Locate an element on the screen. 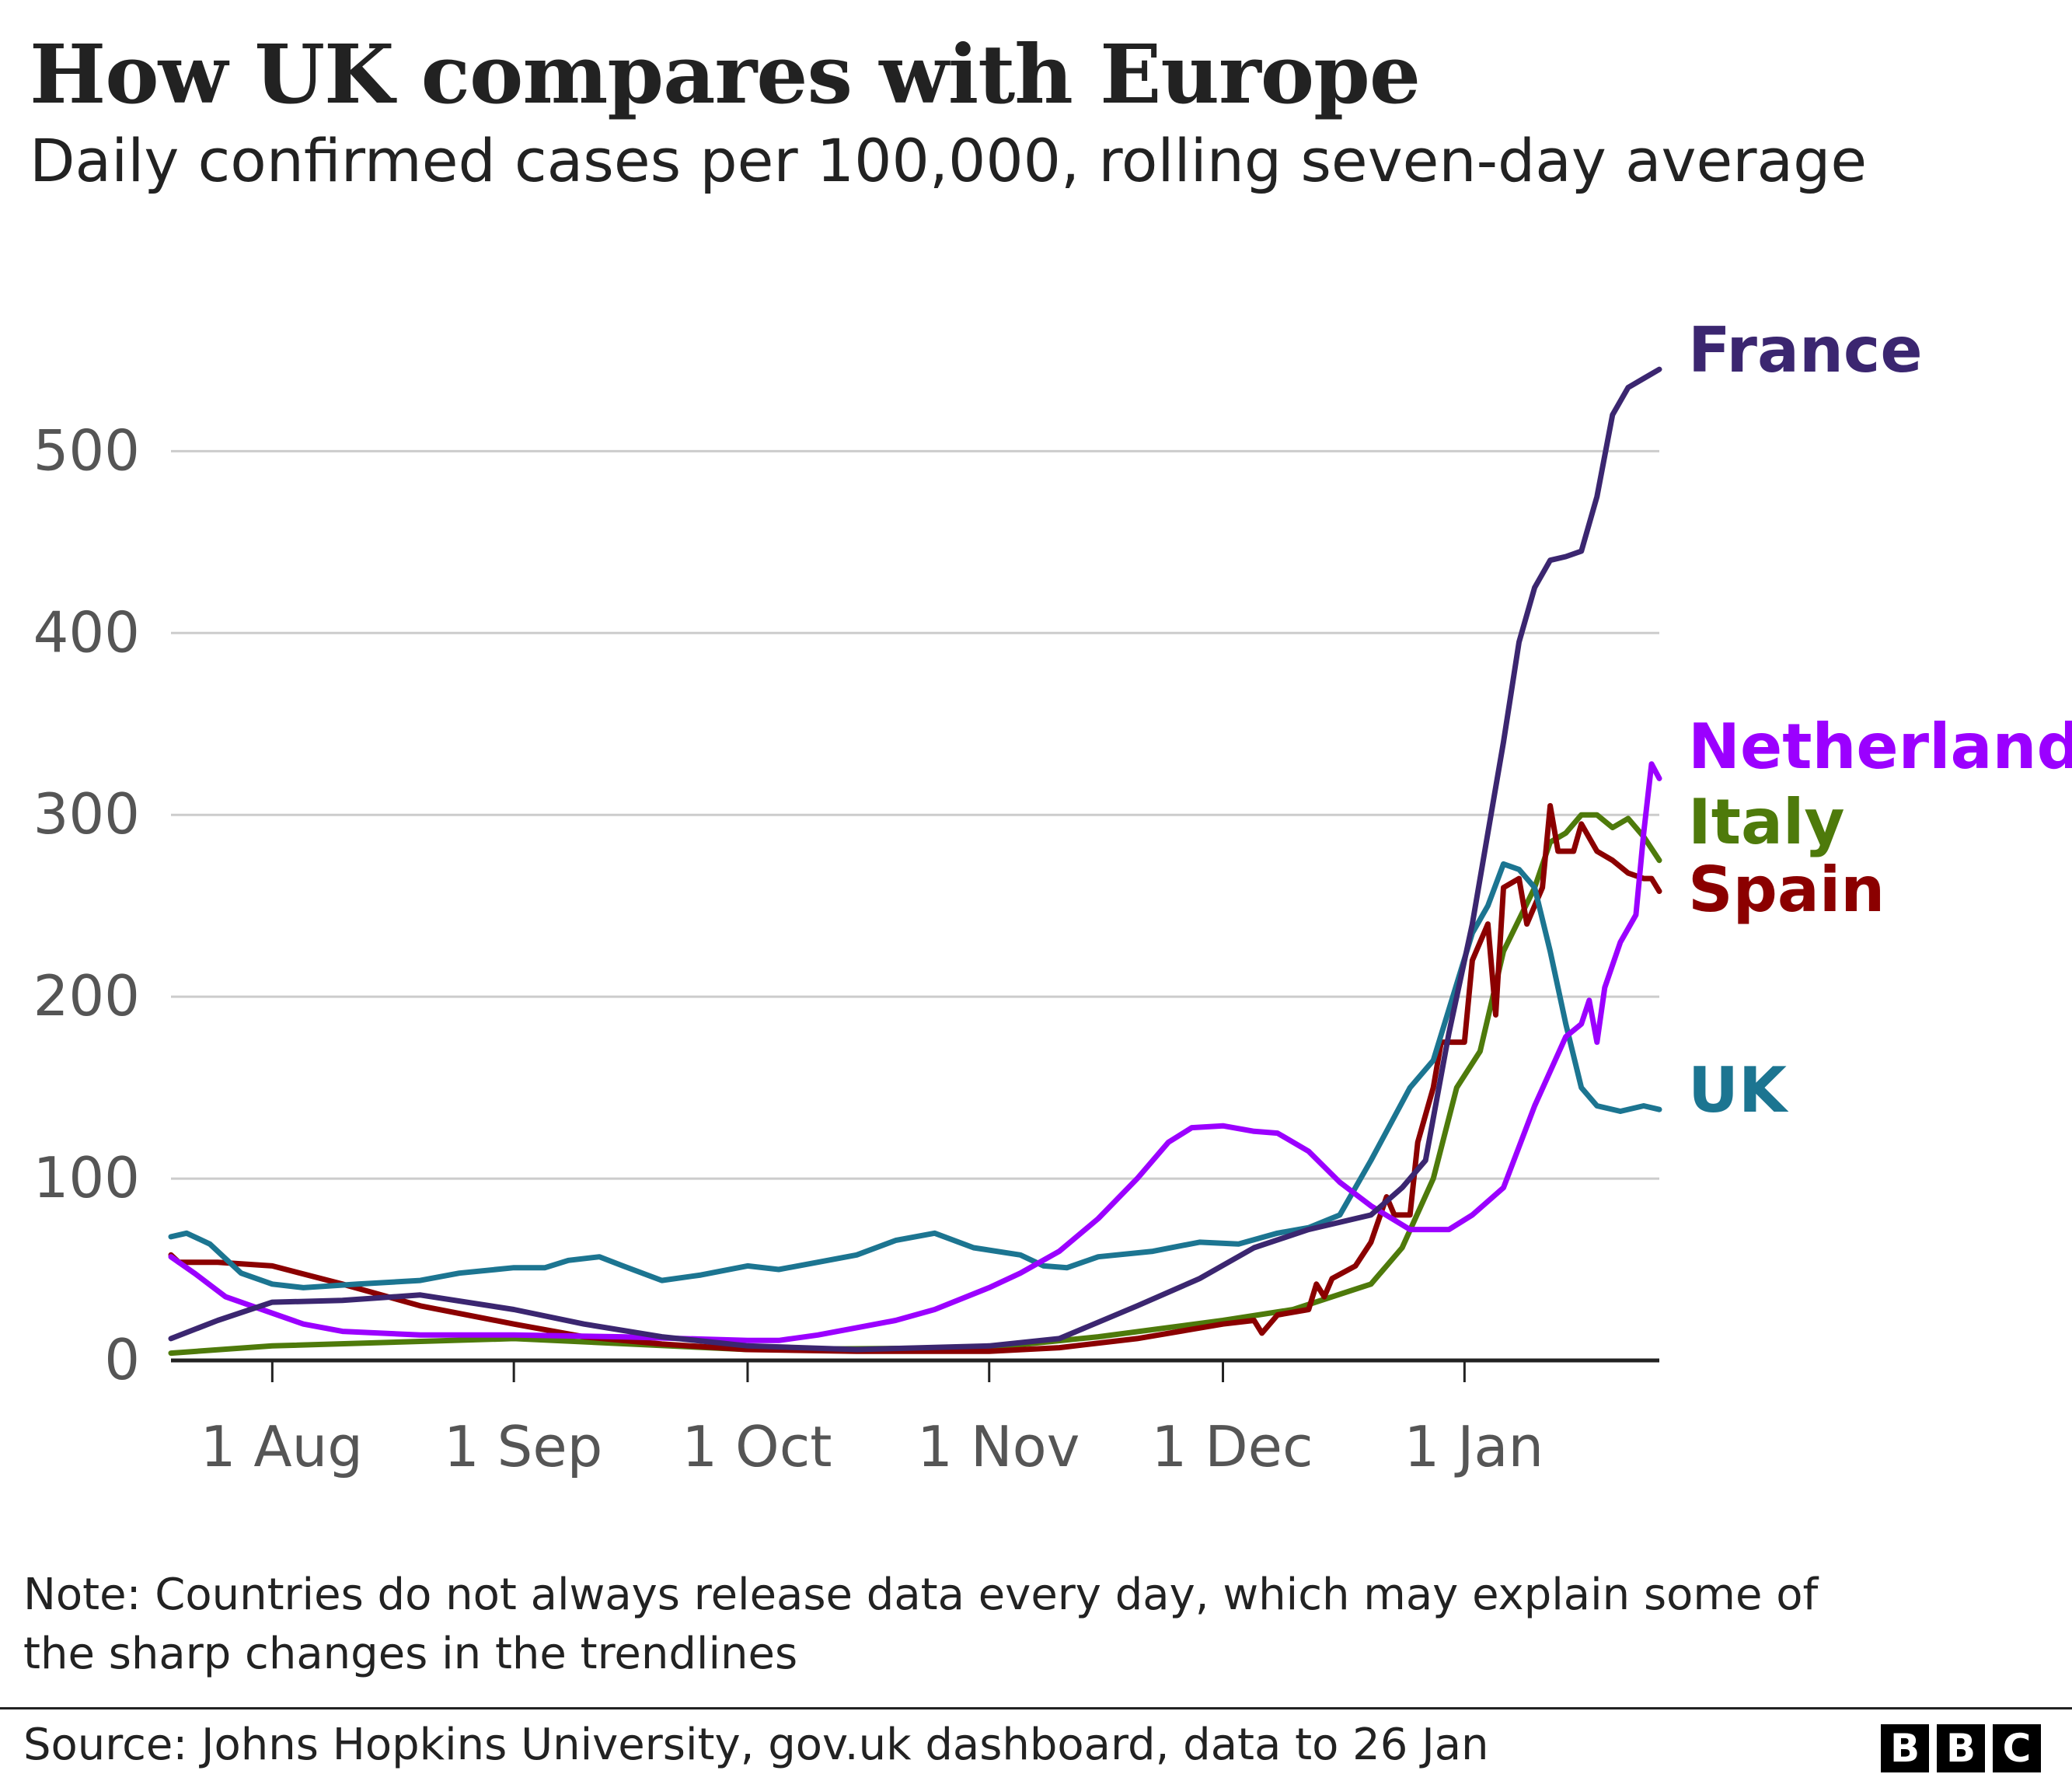 This screenshot has height=1781, width=2072. y-tick-label-500: 500 is located at coordinates (86, 450).